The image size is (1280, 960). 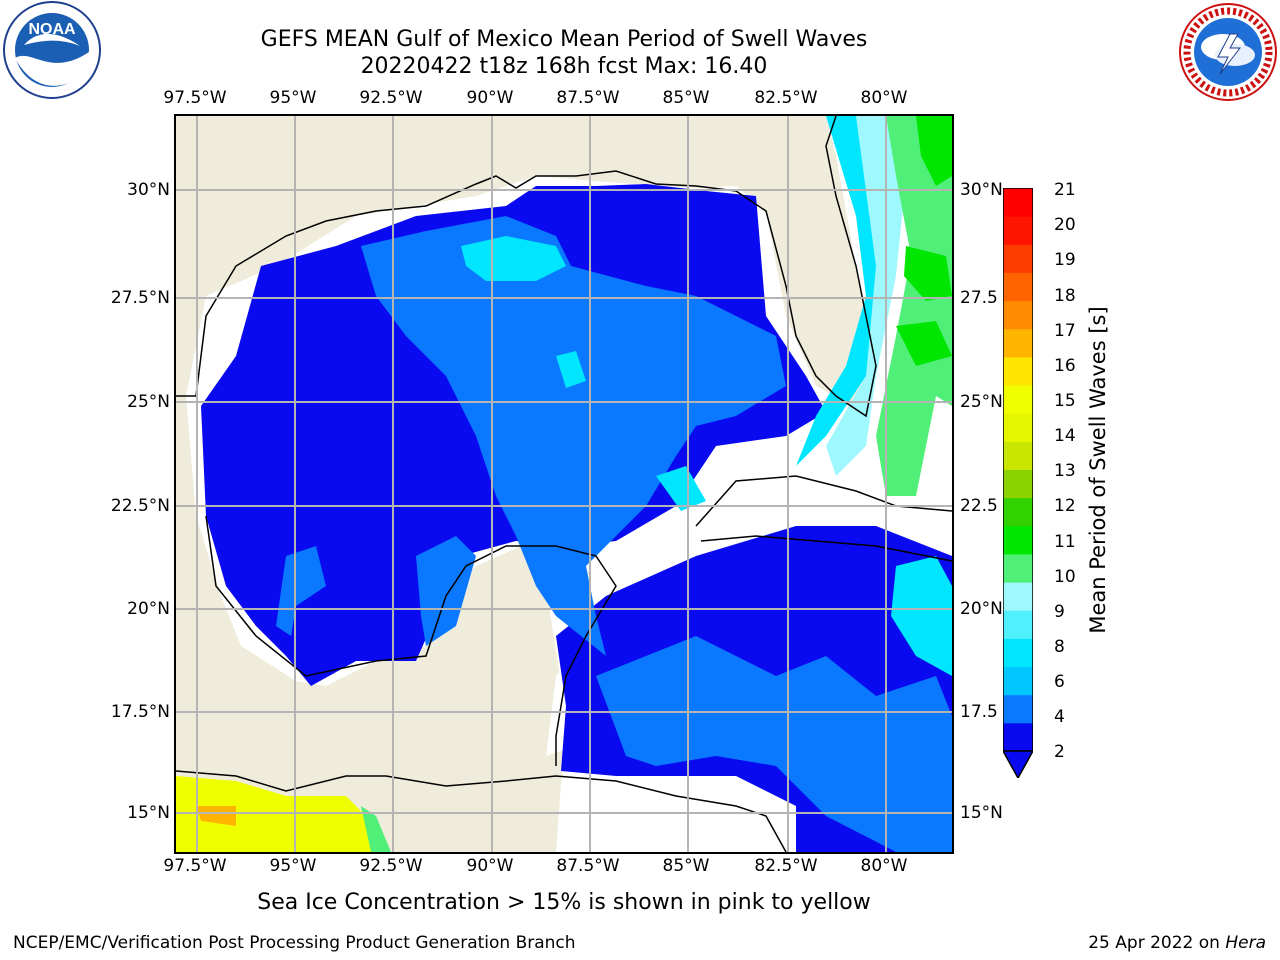 What do you see at coordinates (981, 190) in the screenshot?
I see `lat-label-right: 30°N` at bounding box center [981, 190].